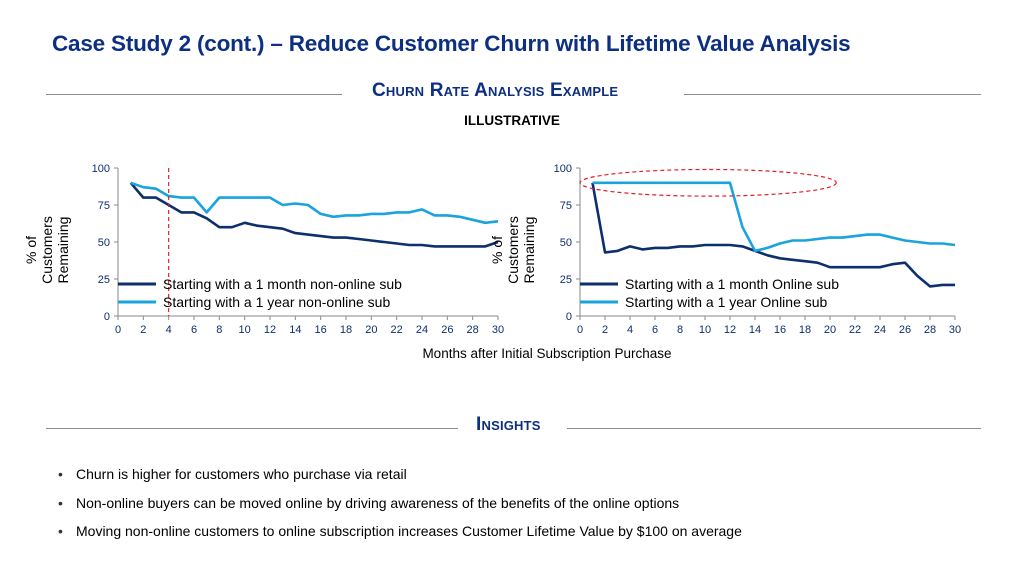  Describe the element at coordinates (447, 330) in the screenshot. I see `chart-1-x-tick-label: 26` at that location.